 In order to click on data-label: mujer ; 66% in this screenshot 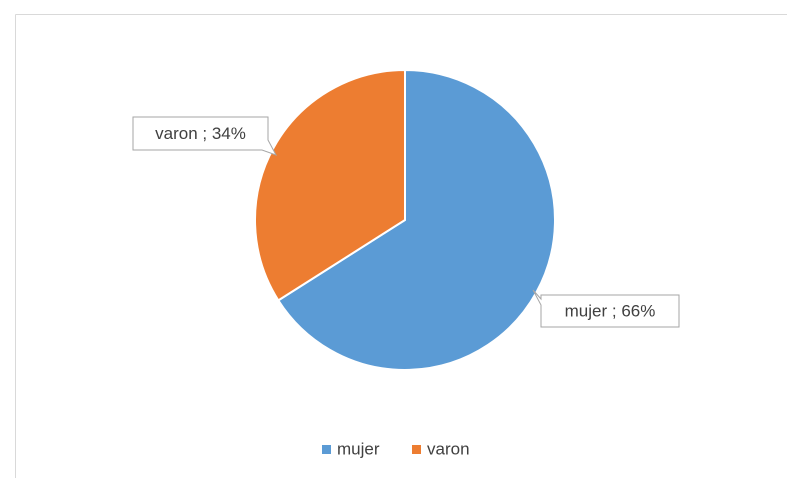, I will do `click(610, 310)`.